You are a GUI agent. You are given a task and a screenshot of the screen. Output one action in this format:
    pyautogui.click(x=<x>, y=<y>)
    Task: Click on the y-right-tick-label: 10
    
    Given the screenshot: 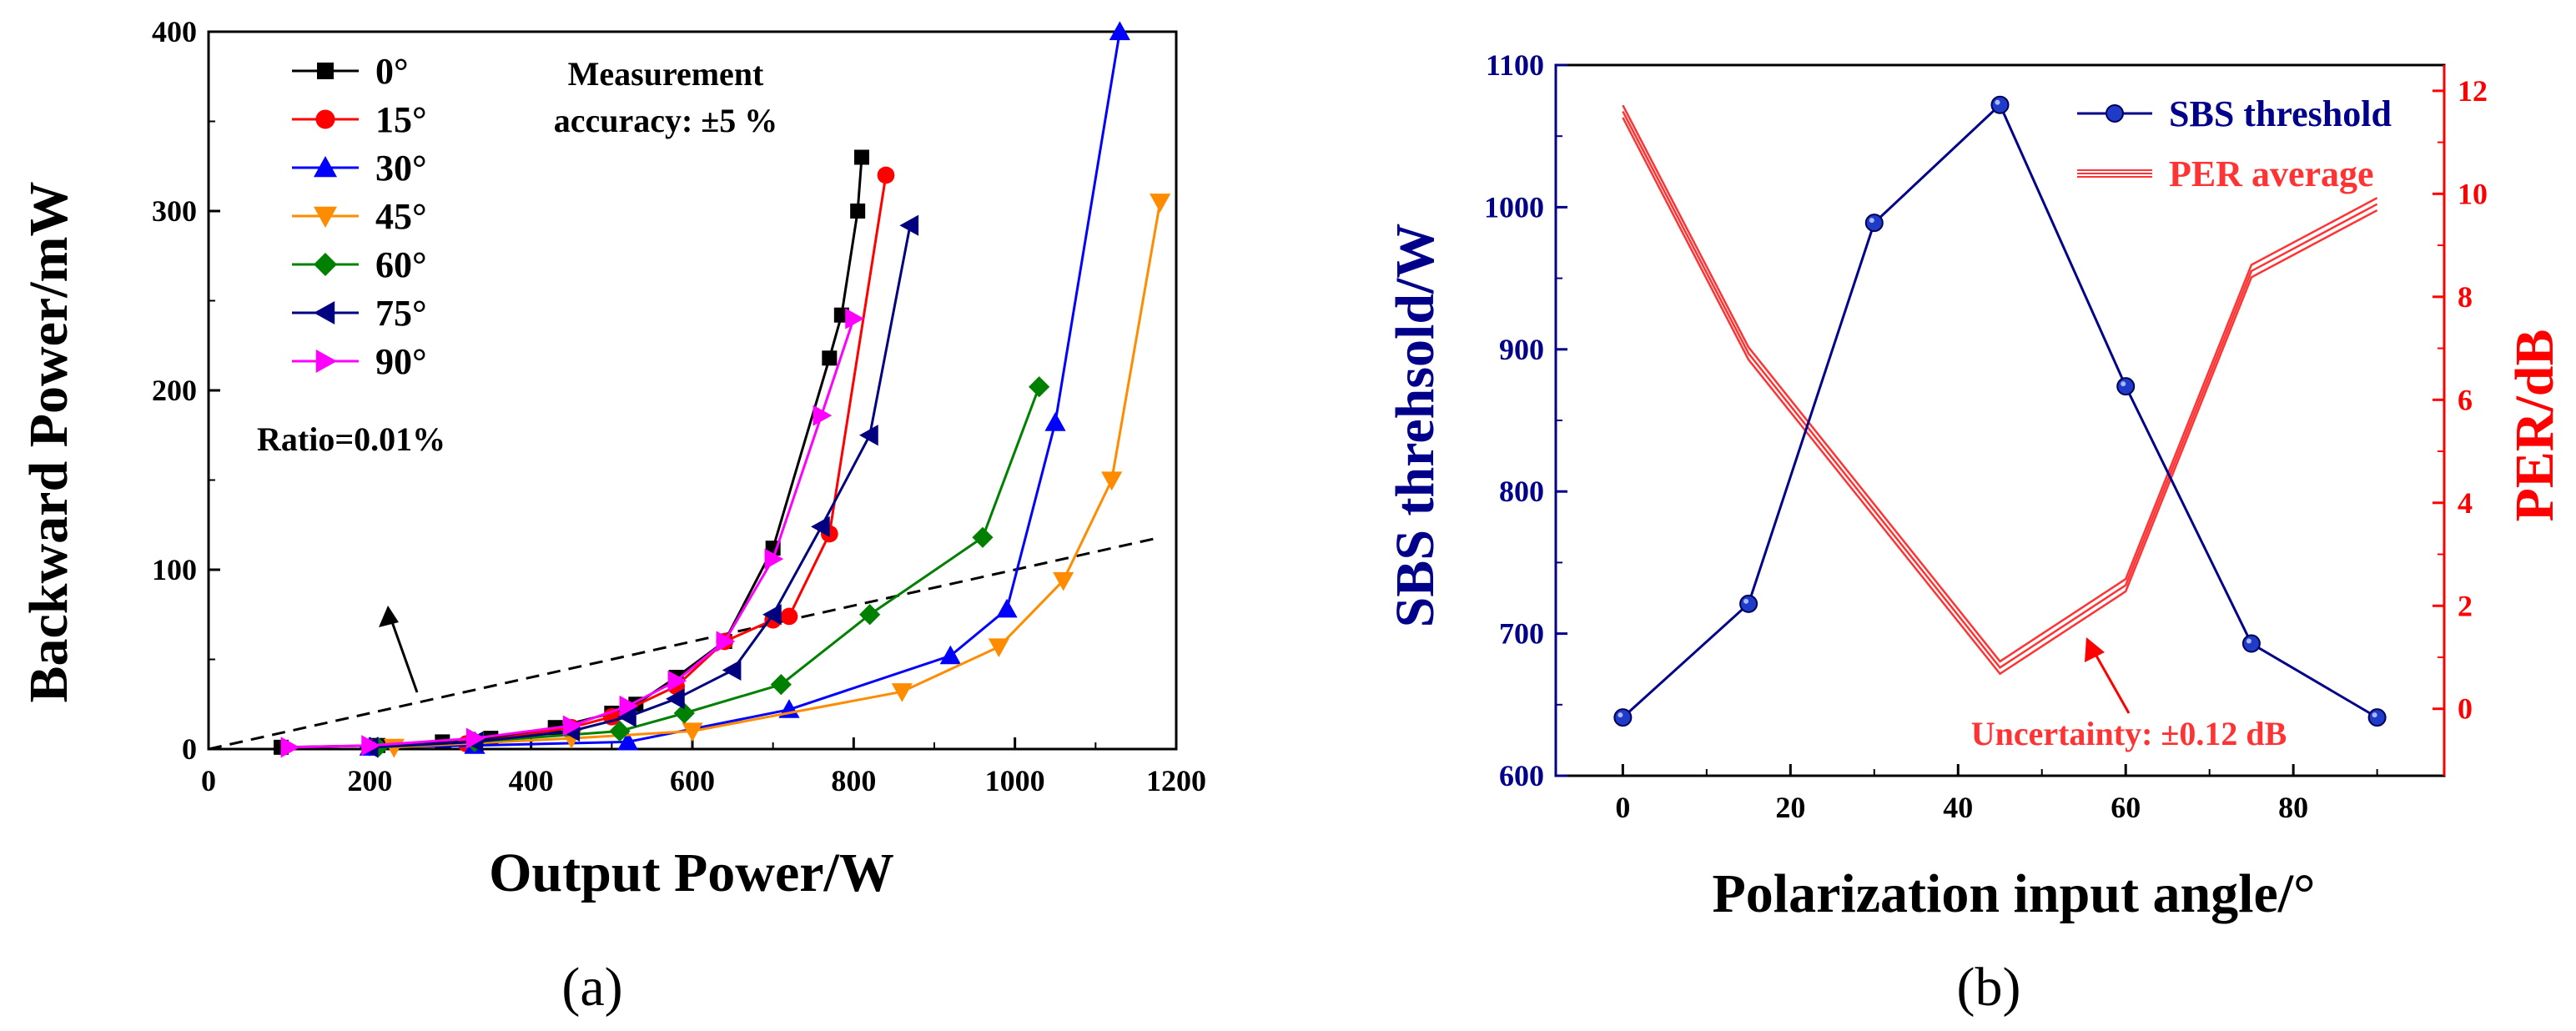 What is the action you would take?
    pyautogui.click(x=2473, y=193)
    